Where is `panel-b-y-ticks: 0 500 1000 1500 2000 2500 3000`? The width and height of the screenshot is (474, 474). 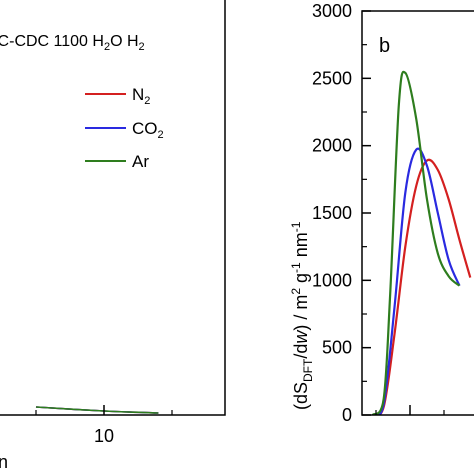 panel-b-y-ticks: 0 500 1000 1500 2000 2500 3000 is located at coordinates (341, 213).